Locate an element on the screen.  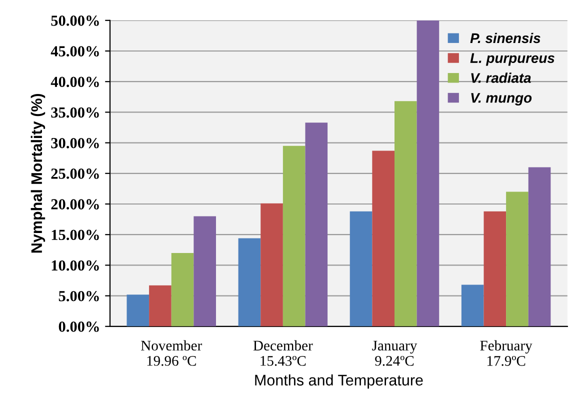
y-tick-label: 20.00% is located at coordinates (75, 204).